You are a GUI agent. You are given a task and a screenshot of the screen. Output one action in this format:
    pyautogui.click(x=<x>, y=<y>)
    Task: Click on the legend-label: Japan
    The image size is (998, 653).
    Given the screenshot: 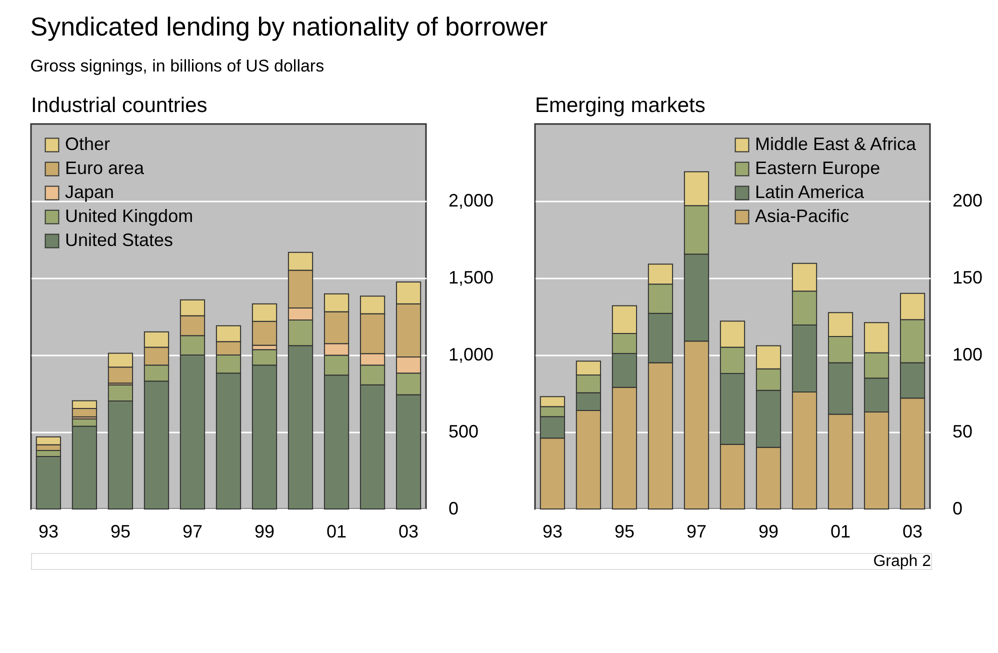 What is the action you would take?
    pyautogui.click(x=89, y=192)
    